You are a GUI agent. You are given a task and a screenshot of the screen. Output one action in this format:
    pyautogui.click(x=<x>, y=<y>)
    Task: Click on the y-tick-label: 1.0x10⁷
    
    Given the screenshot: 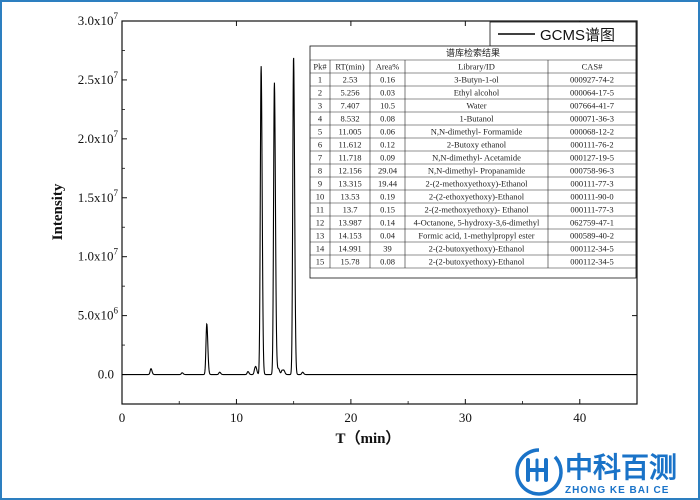 What is the action you would take?
    pyautogui.click(x=98, y=255)
    